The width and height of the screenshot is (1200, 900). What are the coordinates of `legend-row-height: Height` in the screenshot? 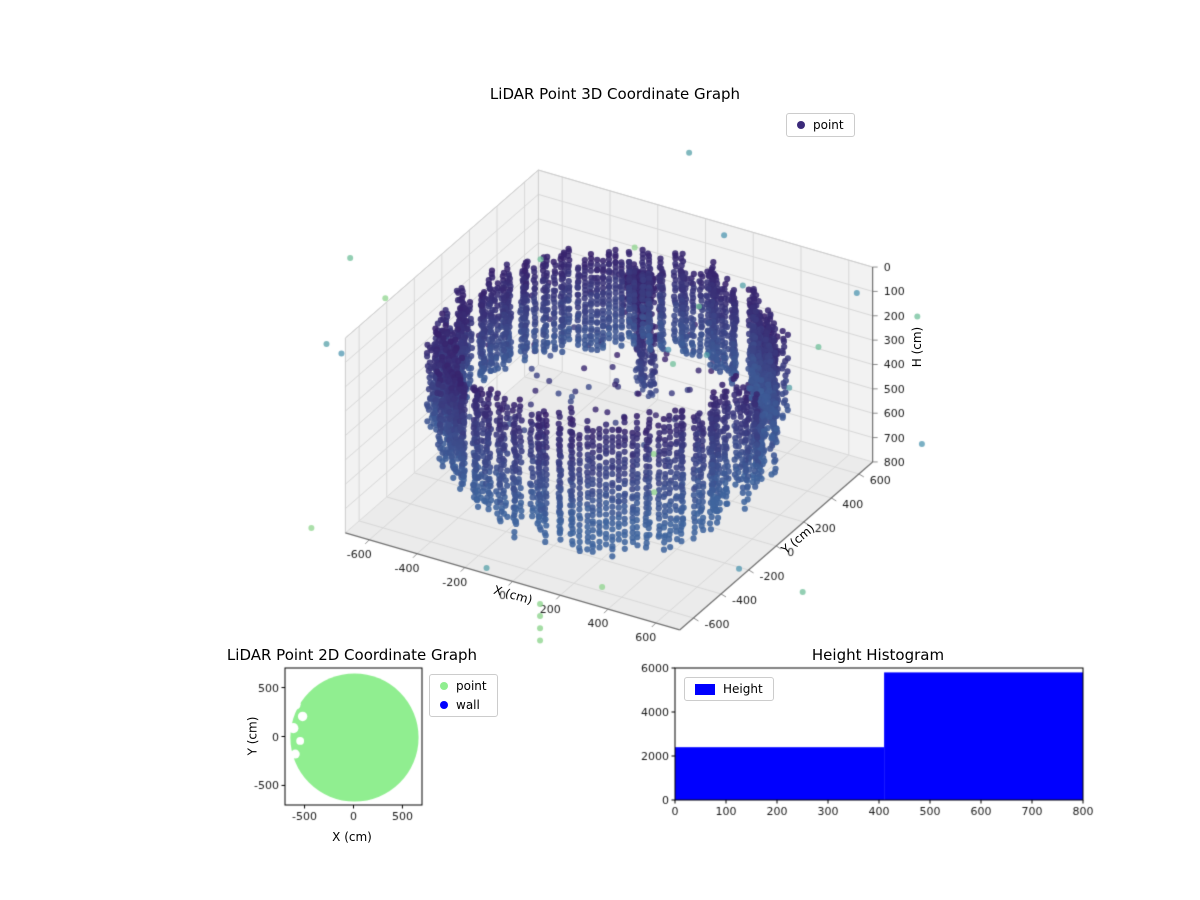 It's located at (729, 689).